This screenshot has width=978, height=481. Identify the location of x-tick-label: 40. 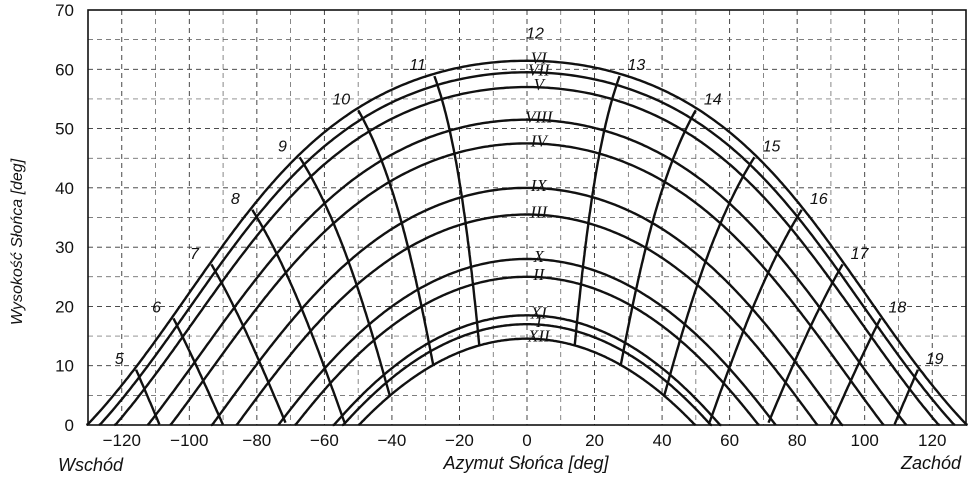
(662, 440).